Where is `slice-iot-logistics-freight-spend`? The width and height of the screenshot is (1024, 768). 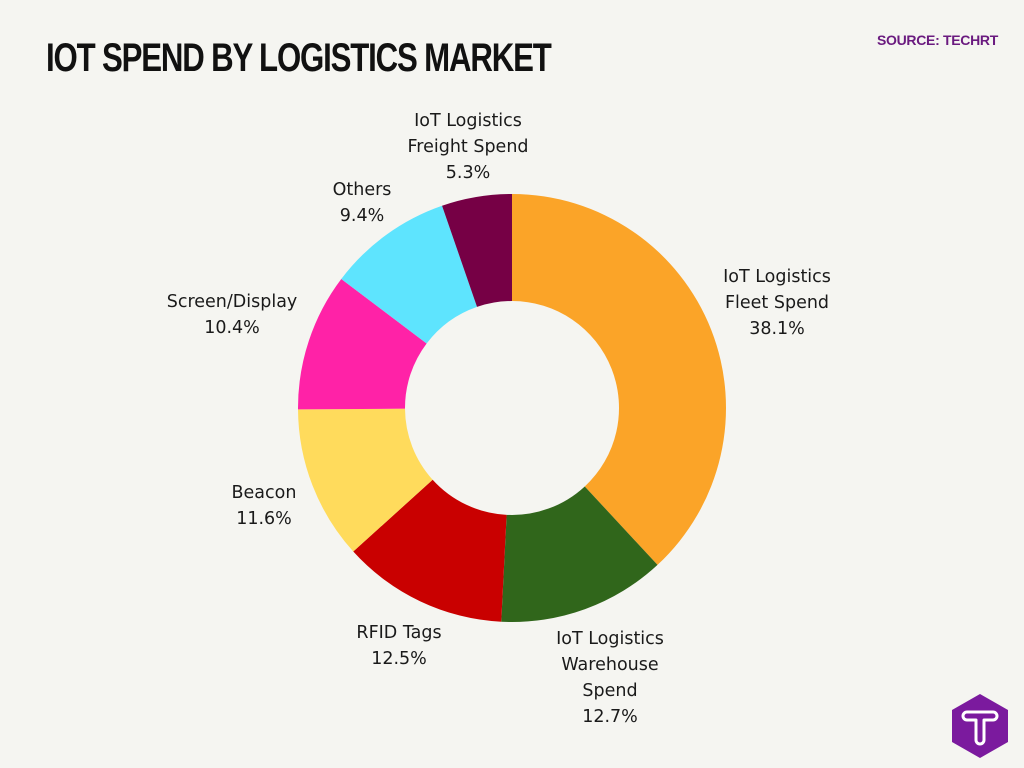 slice-iot-logistics-freight-spend is located at coordinates (477, 250).